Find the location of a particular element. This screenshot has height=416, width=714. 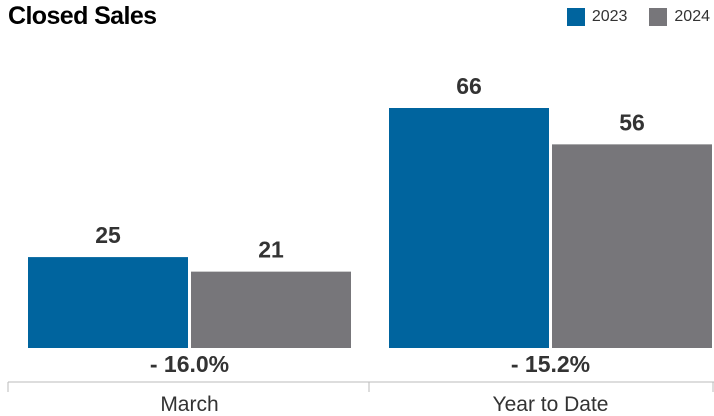

legend: 2023 2024 is located at coordinates (627, 17).